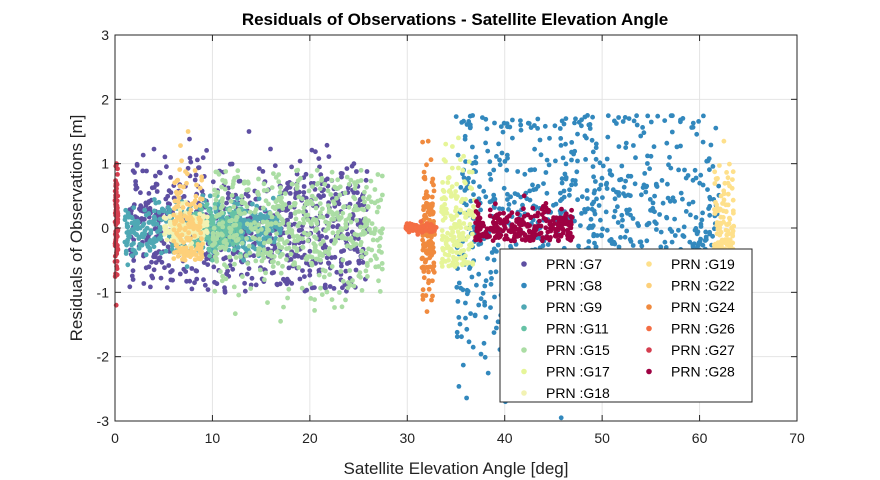 Image resolution: width=880 pixels, height=480 pixels. I want to click on legend-label: PRN :G19, so click(703, 264).